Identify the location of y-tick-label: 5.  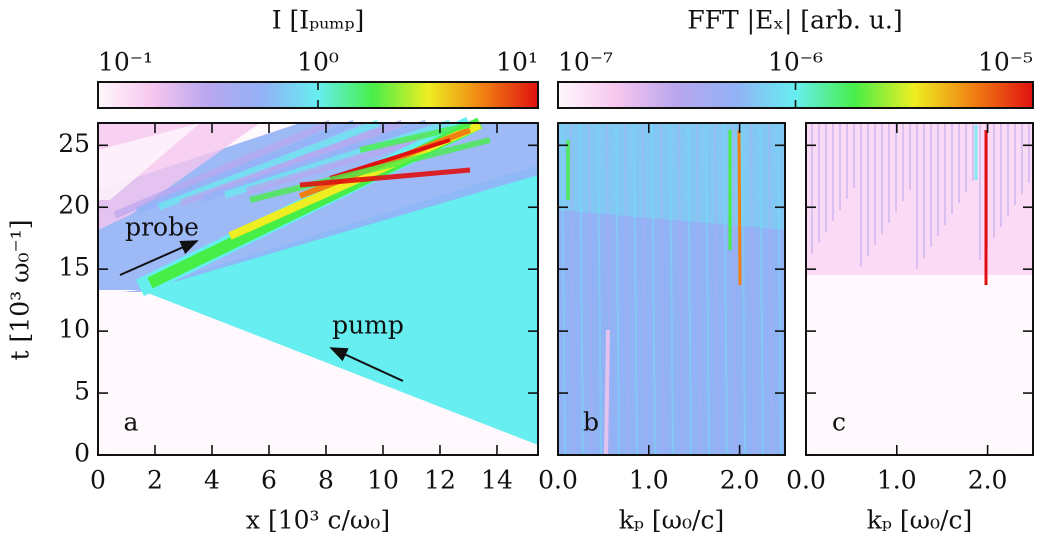
(82, 391).